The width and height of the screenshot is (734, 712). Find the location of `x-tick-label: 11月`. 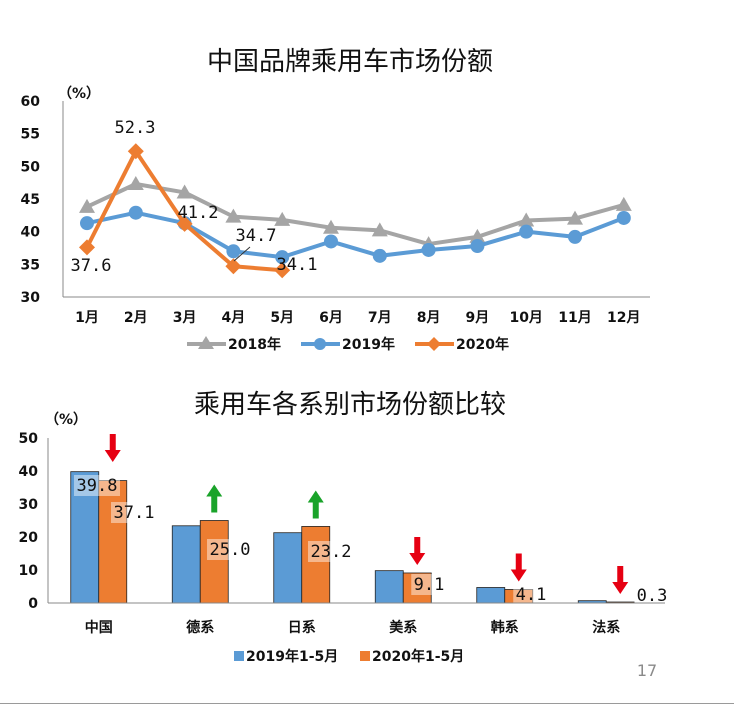

x-tick-label: 11月 is located at coordinates (574, 318).